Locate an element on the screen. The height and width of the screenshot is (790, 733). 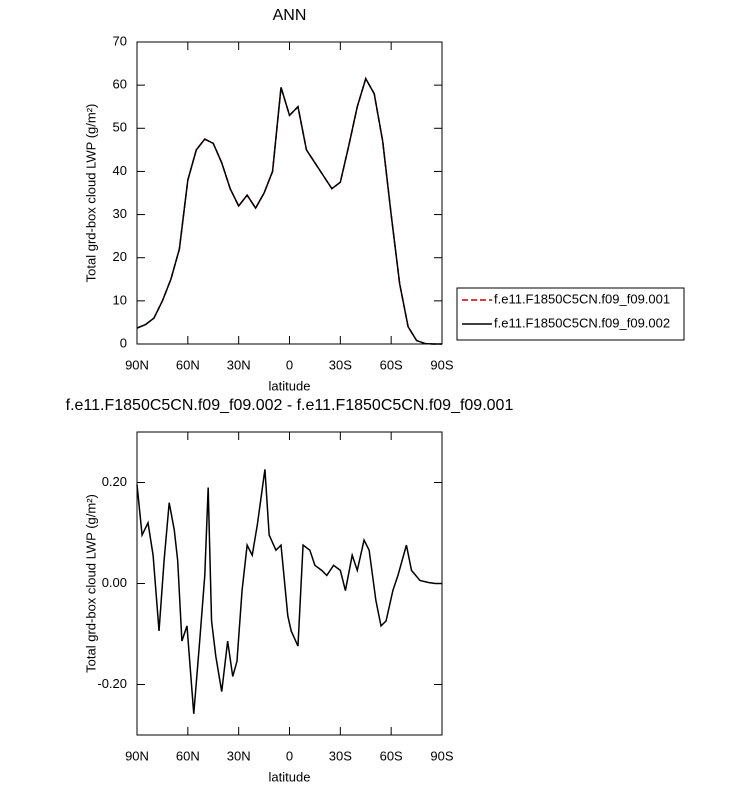
y-tick-label: 60 is located at coordinates (120, 84).